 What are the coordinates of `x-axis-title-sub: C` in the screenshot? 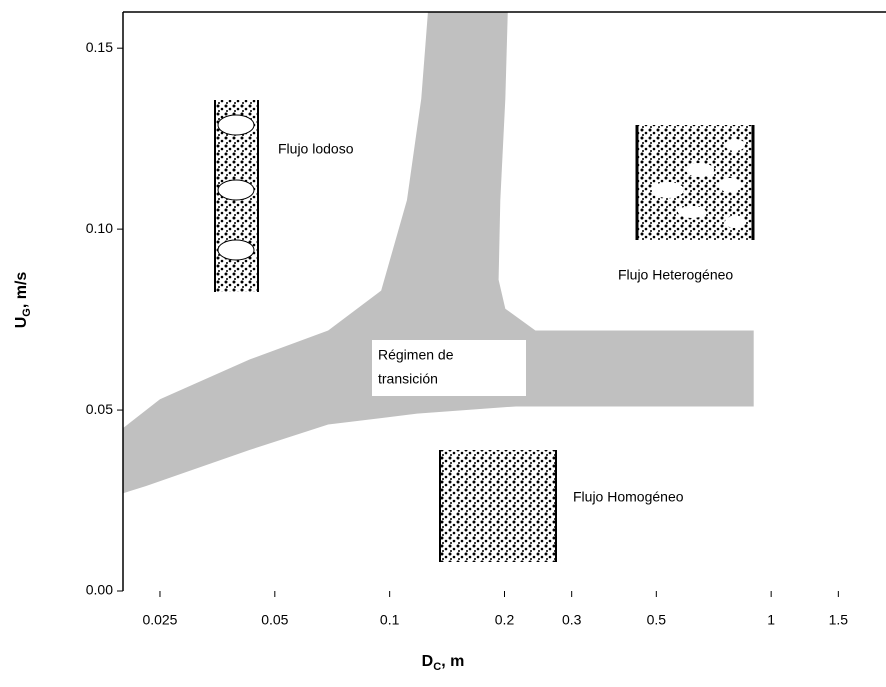 It's located at (437, 667).